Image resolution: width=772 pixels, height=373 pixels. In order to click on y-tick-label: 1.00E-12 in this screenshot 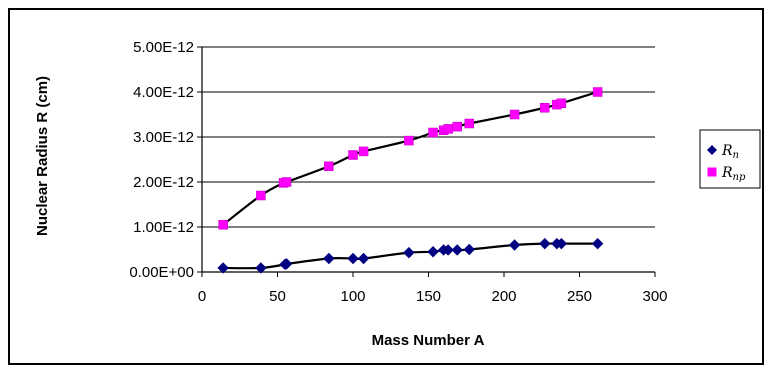, I will do `click(163, 227)`.